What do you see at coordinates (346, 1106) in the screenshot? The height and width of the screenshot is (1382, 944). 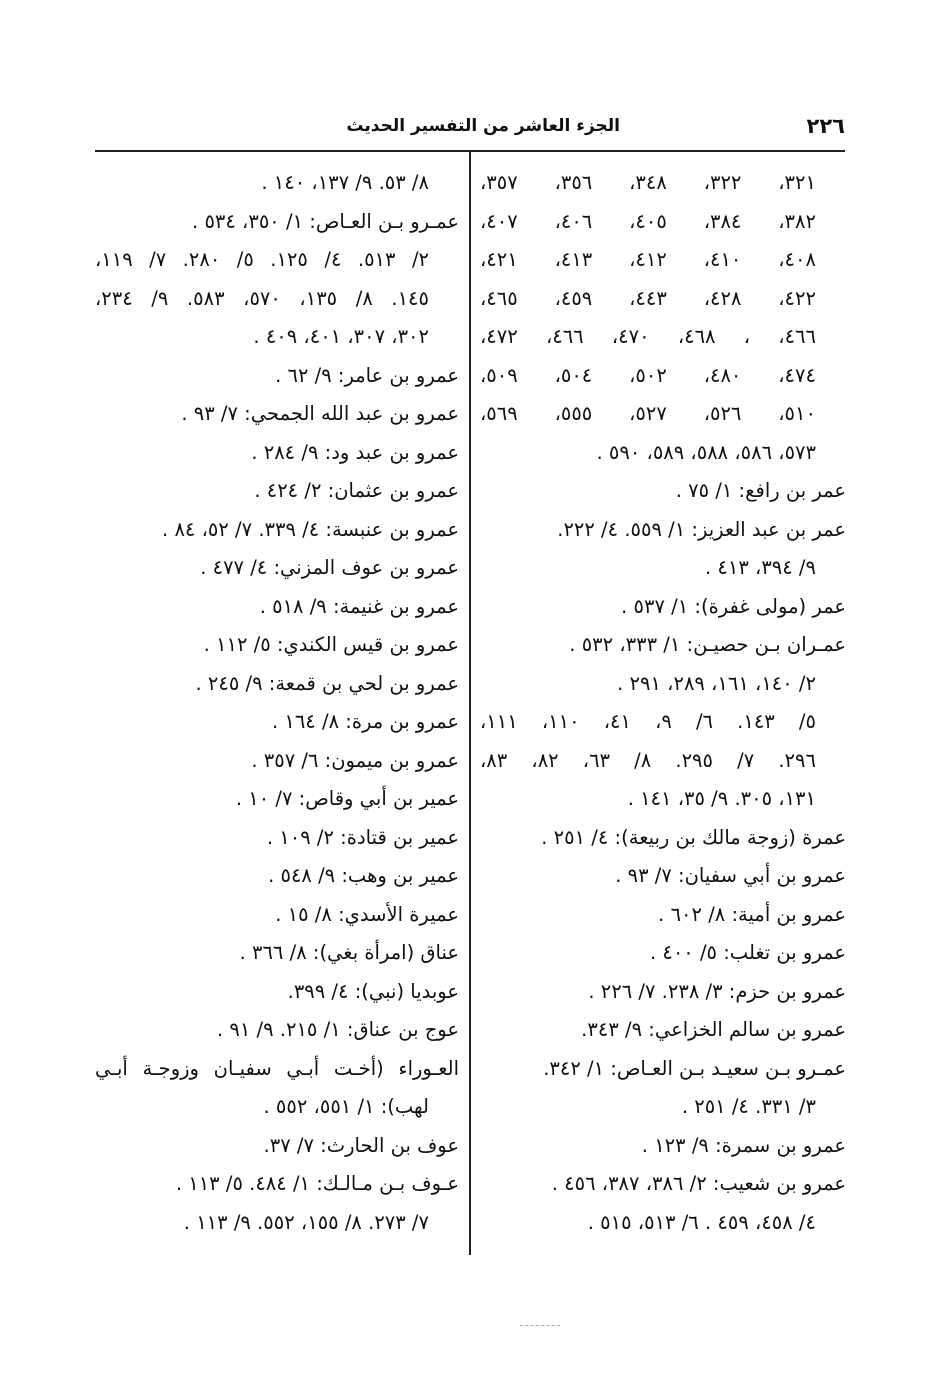 I see `index-entry-continuation: لهب): ١/ ٥٥١، ٥٥٢ .` at bounding box center [346, 1106].